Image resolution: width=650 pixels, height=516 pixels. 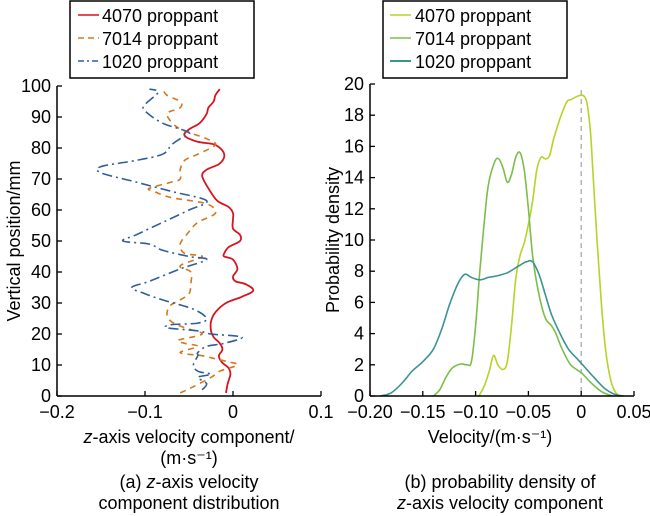 I want to click on x-tick-label: −0.15, so click(x=423, y=412).